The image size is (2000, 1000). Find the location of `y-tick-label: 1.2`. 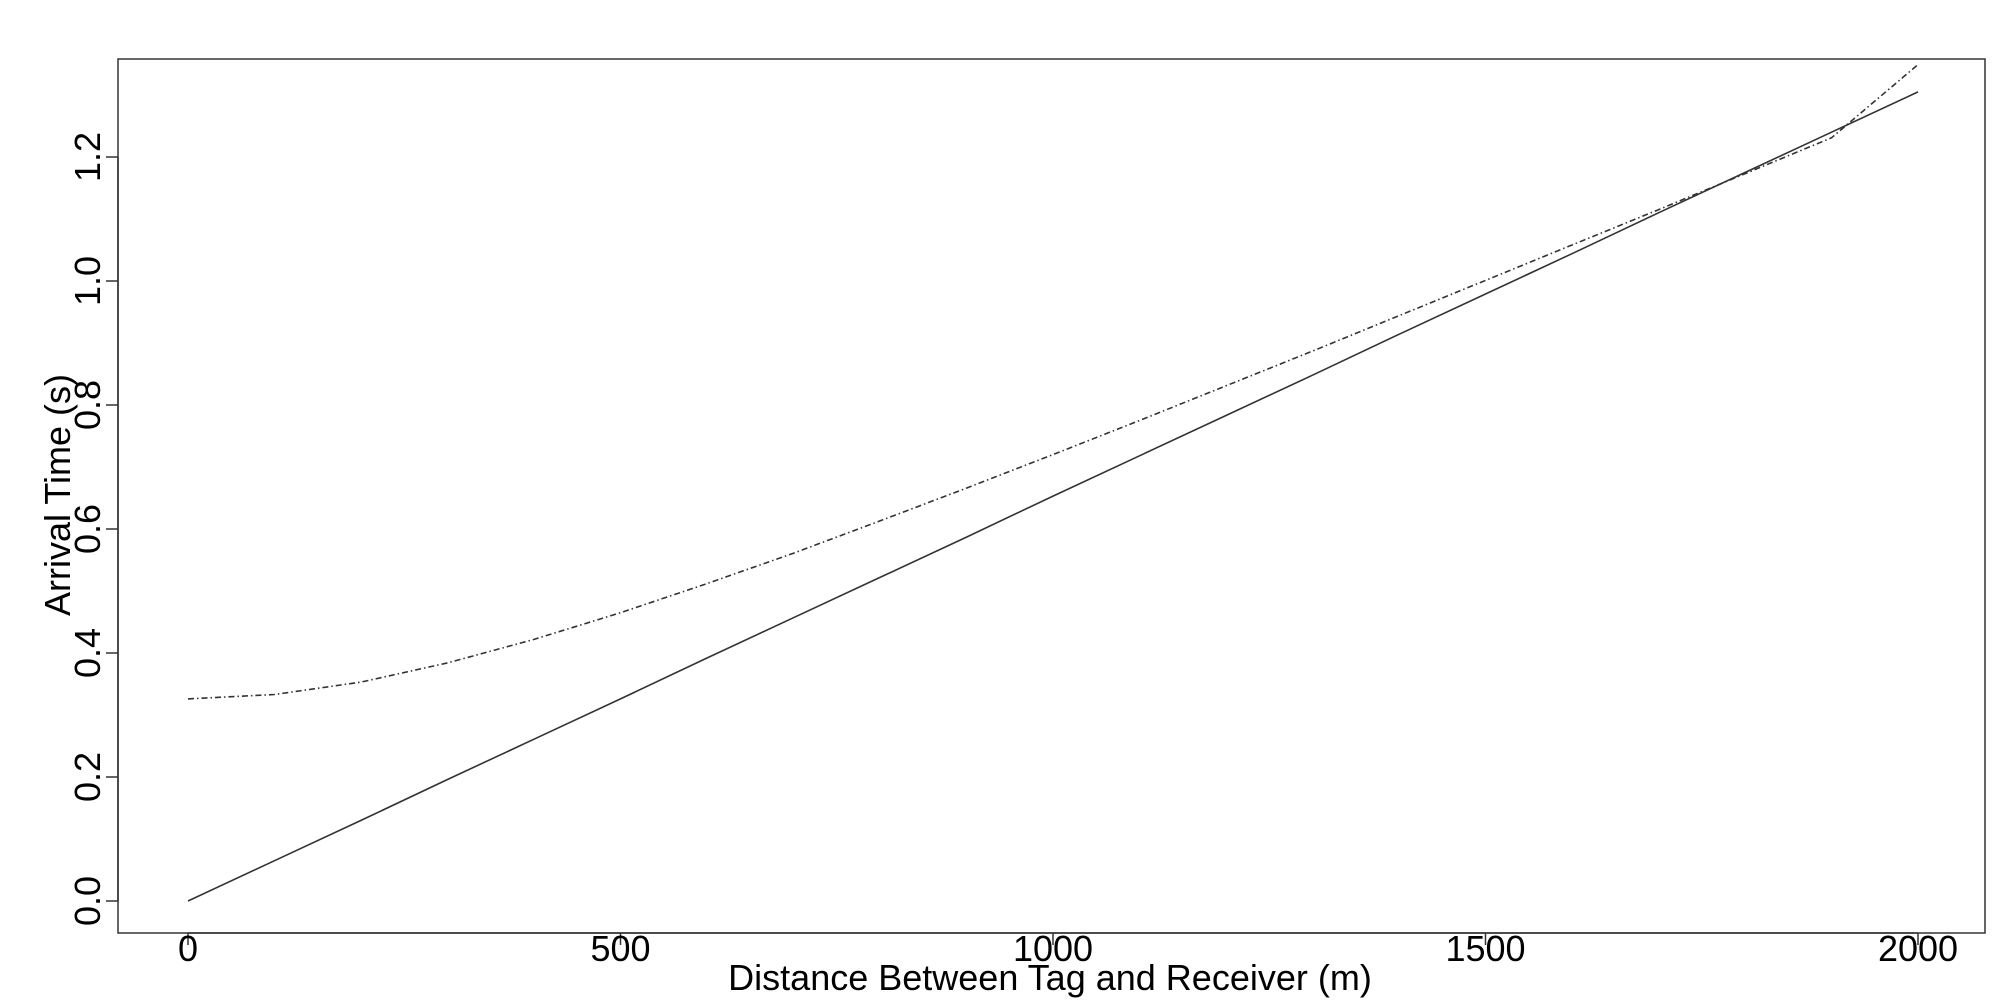

y-tick-label: 1.2 is located at coordinates (87, 157).